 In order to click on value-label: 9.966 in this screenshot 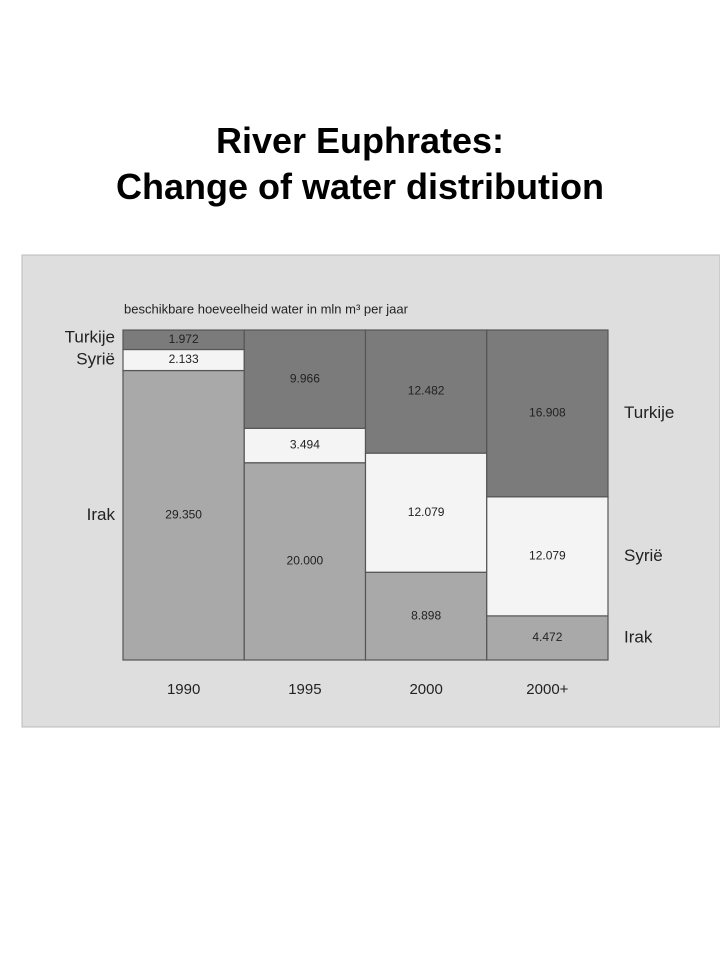, I will do `click(305, 378)`.